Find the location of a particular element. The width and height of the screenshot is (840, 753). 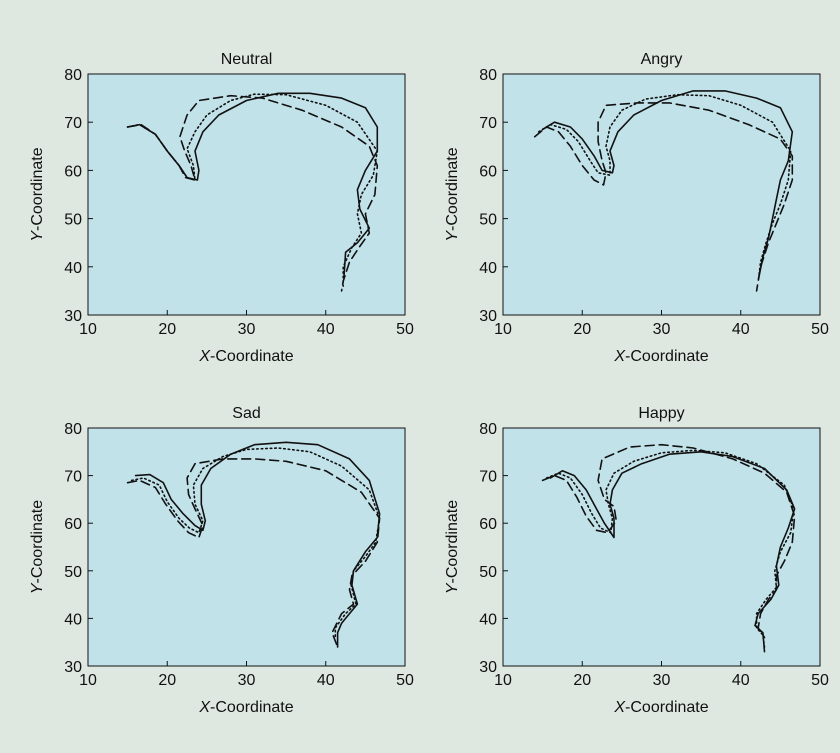

panel-title: Neutral is located at coordinates (247, 59).